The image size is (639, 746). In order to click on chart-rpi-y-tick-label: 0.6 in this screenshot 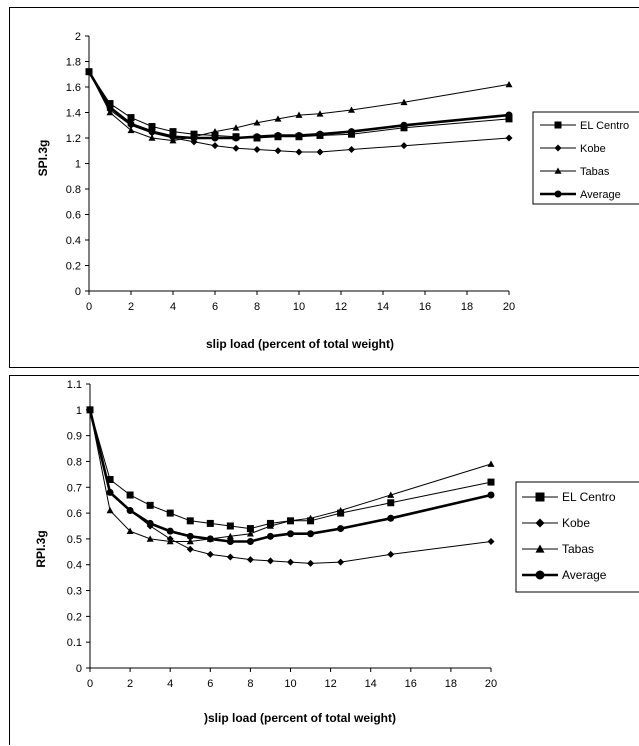, I will do `click(74, 514)`.